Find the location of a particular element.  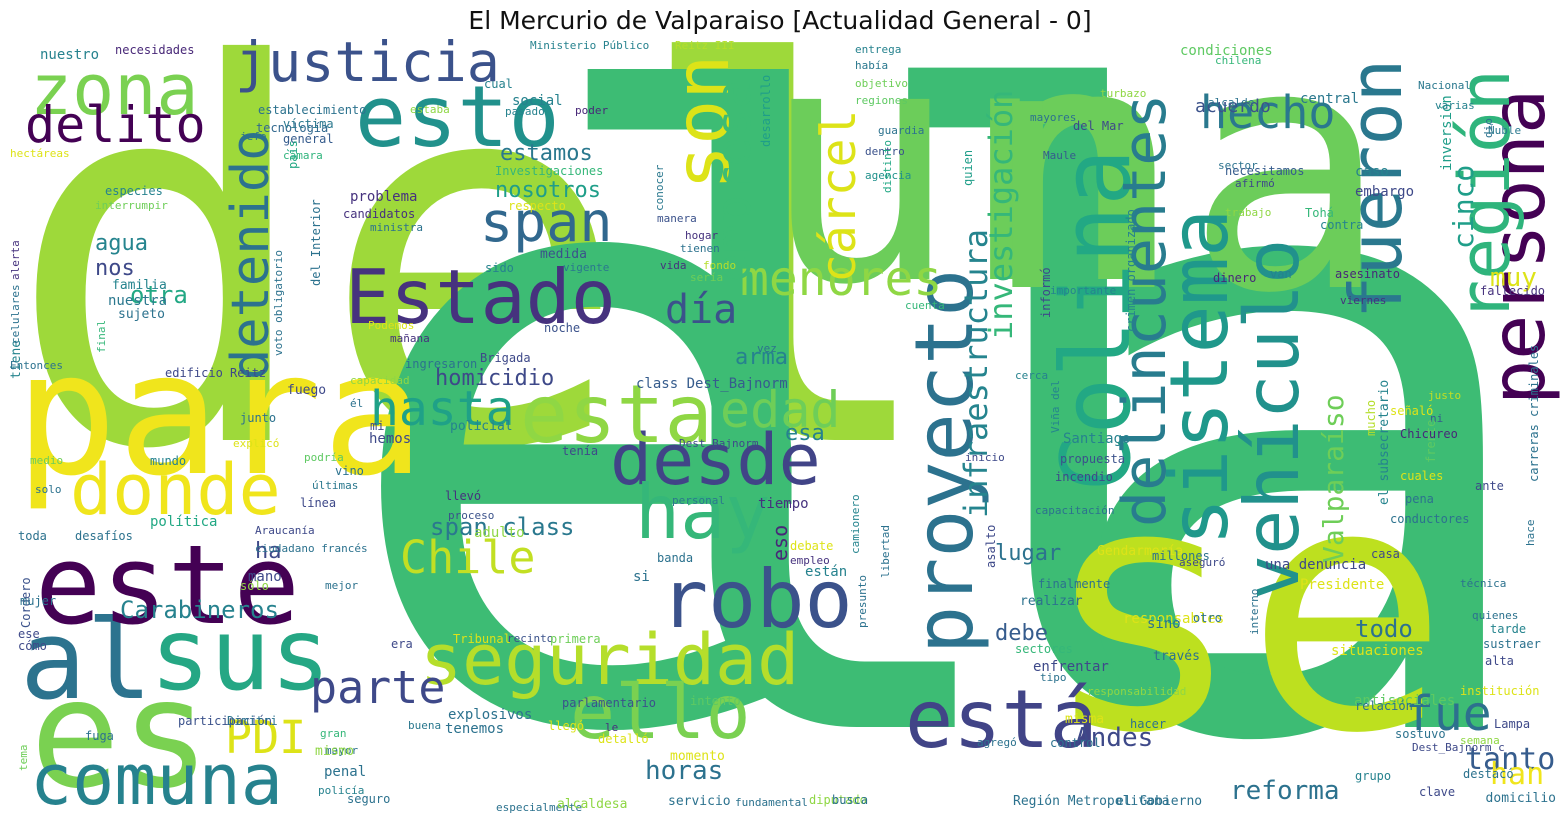

word-mi: mi is located at coordinates (377, 426).